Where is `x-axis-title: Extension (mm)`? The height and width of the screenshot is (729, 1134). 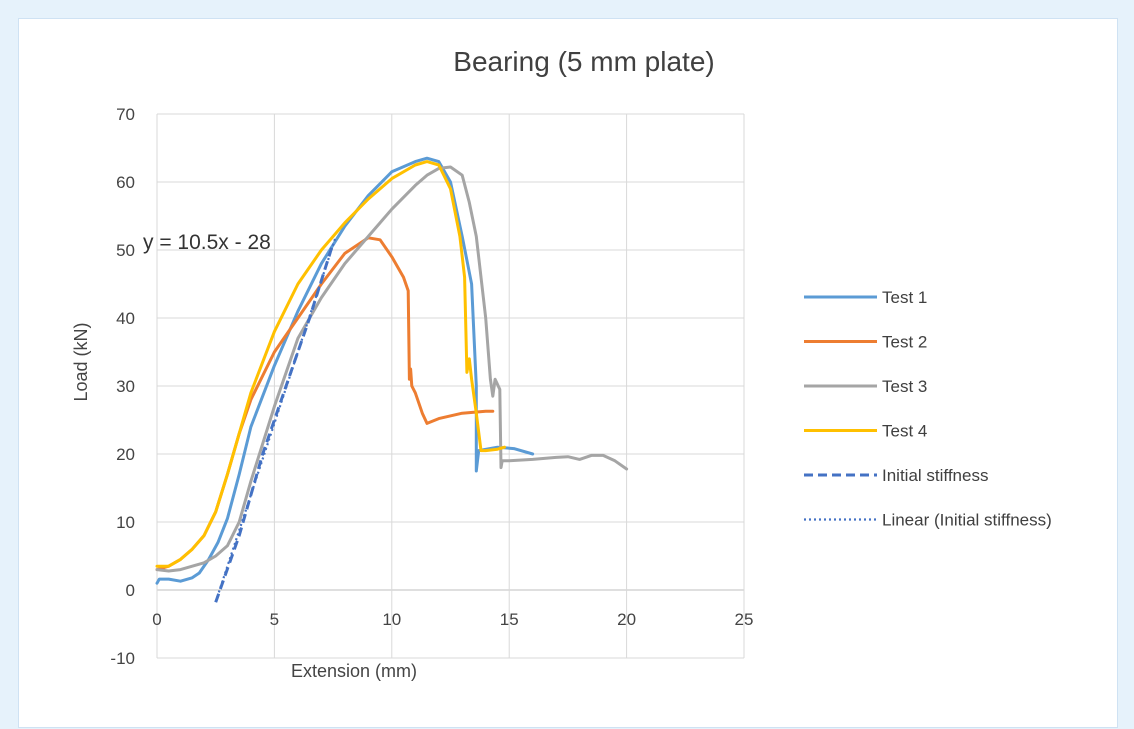
x-axis-title: Extension (mm) is located at coordinates (354, 671).